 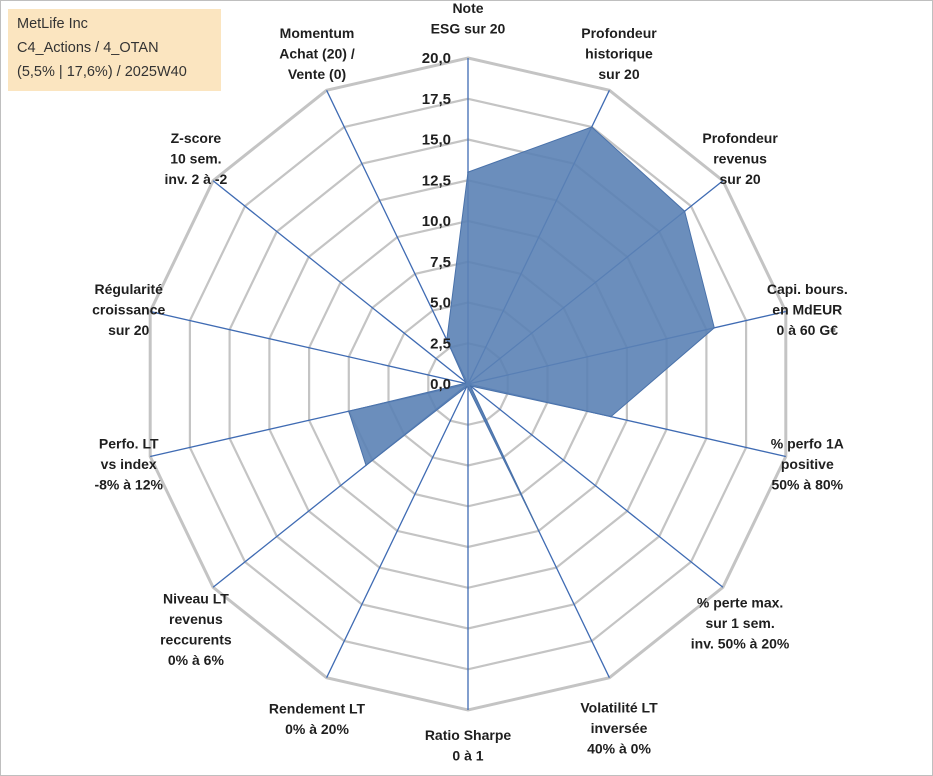 I want to click on axis-label-line: 0% à 6%, so click(x=196, y=660).